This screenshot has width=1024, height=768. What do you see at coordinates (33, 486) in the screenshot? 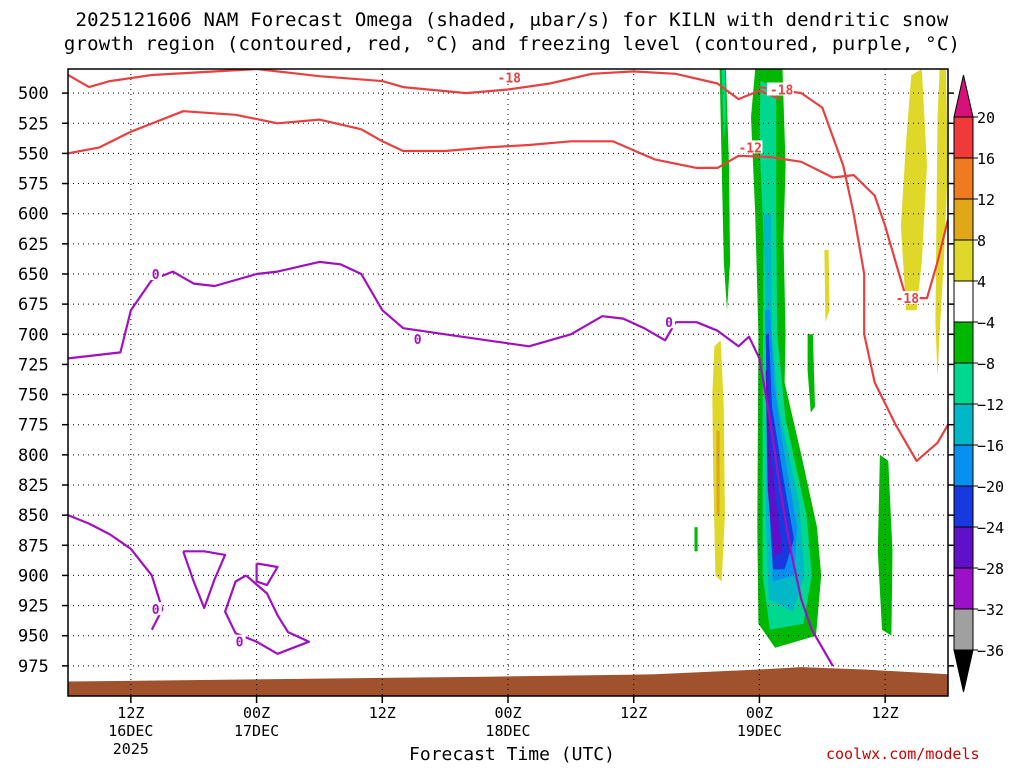
I see `y-tick-label: 825` at bounding box center [33, 486].